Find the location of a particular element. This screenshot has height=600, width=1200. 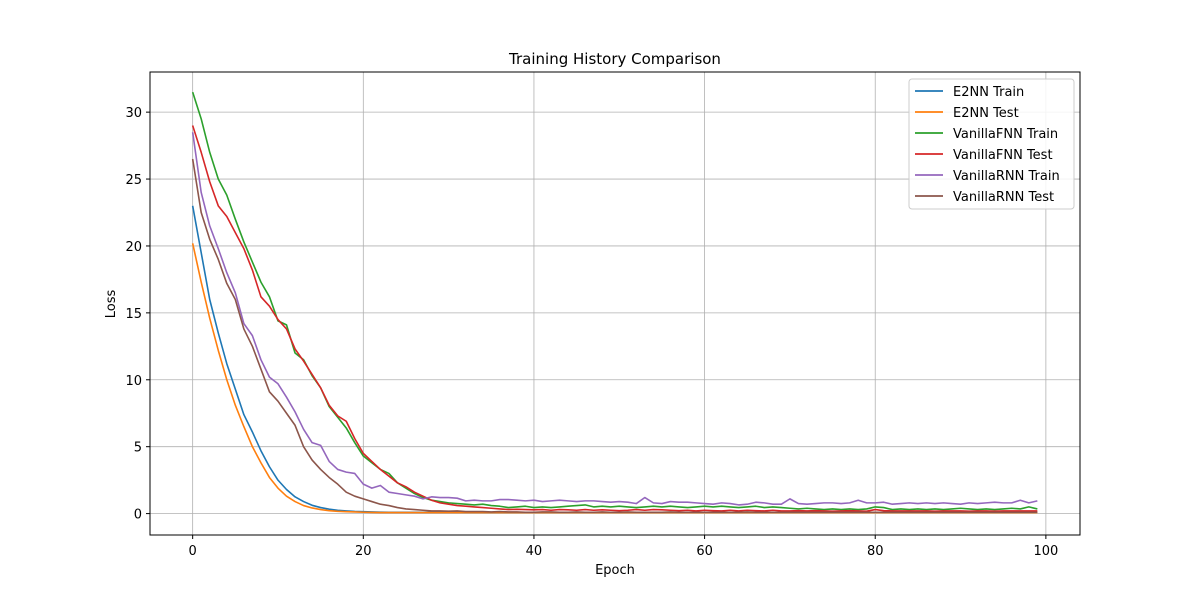

legend-box is located at coordinates (991, 144).